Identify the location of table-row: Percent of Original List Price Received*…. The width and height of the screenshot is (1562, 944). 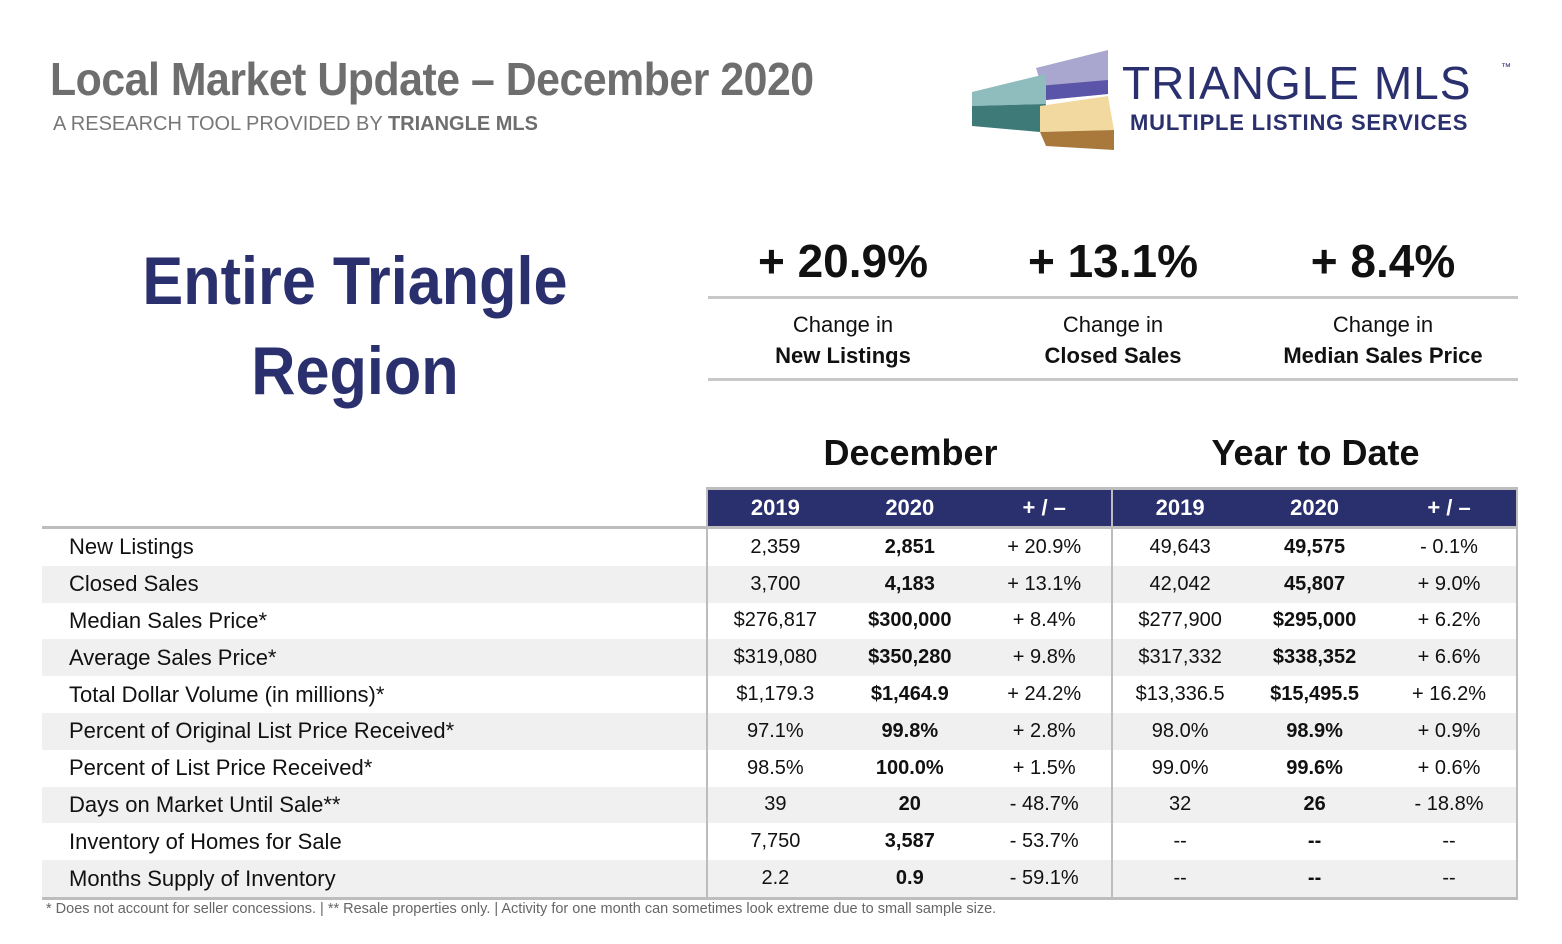
(780, 731).